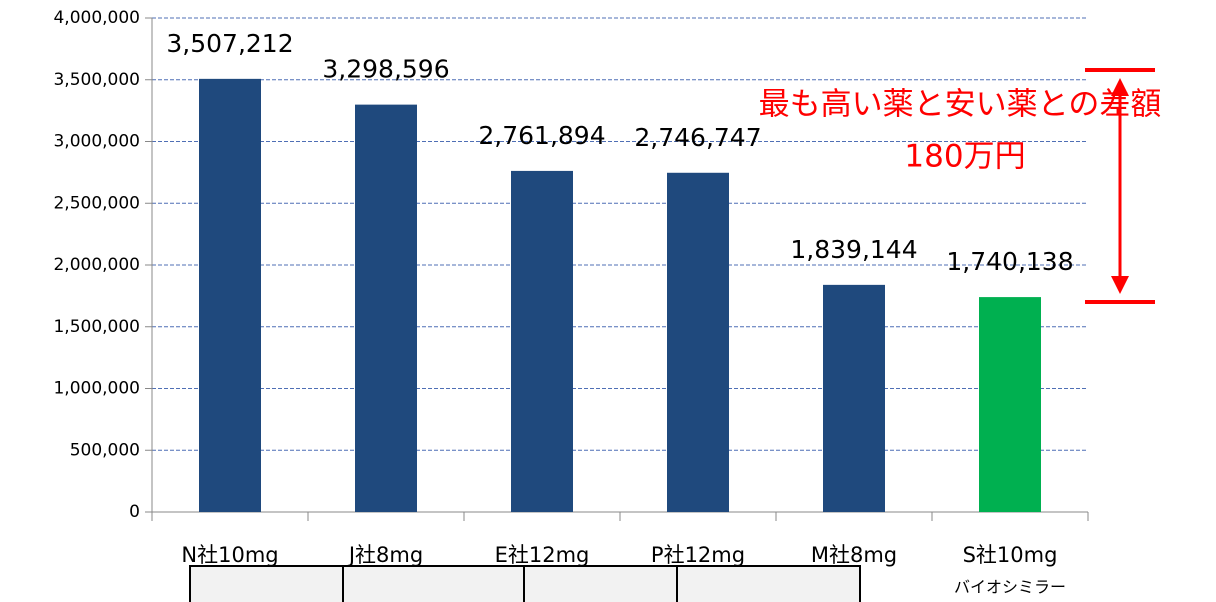 Image resolution: width=1216 pixels, height=602 pixels. I want to click on annotation: 180万円, so click(964, 157).